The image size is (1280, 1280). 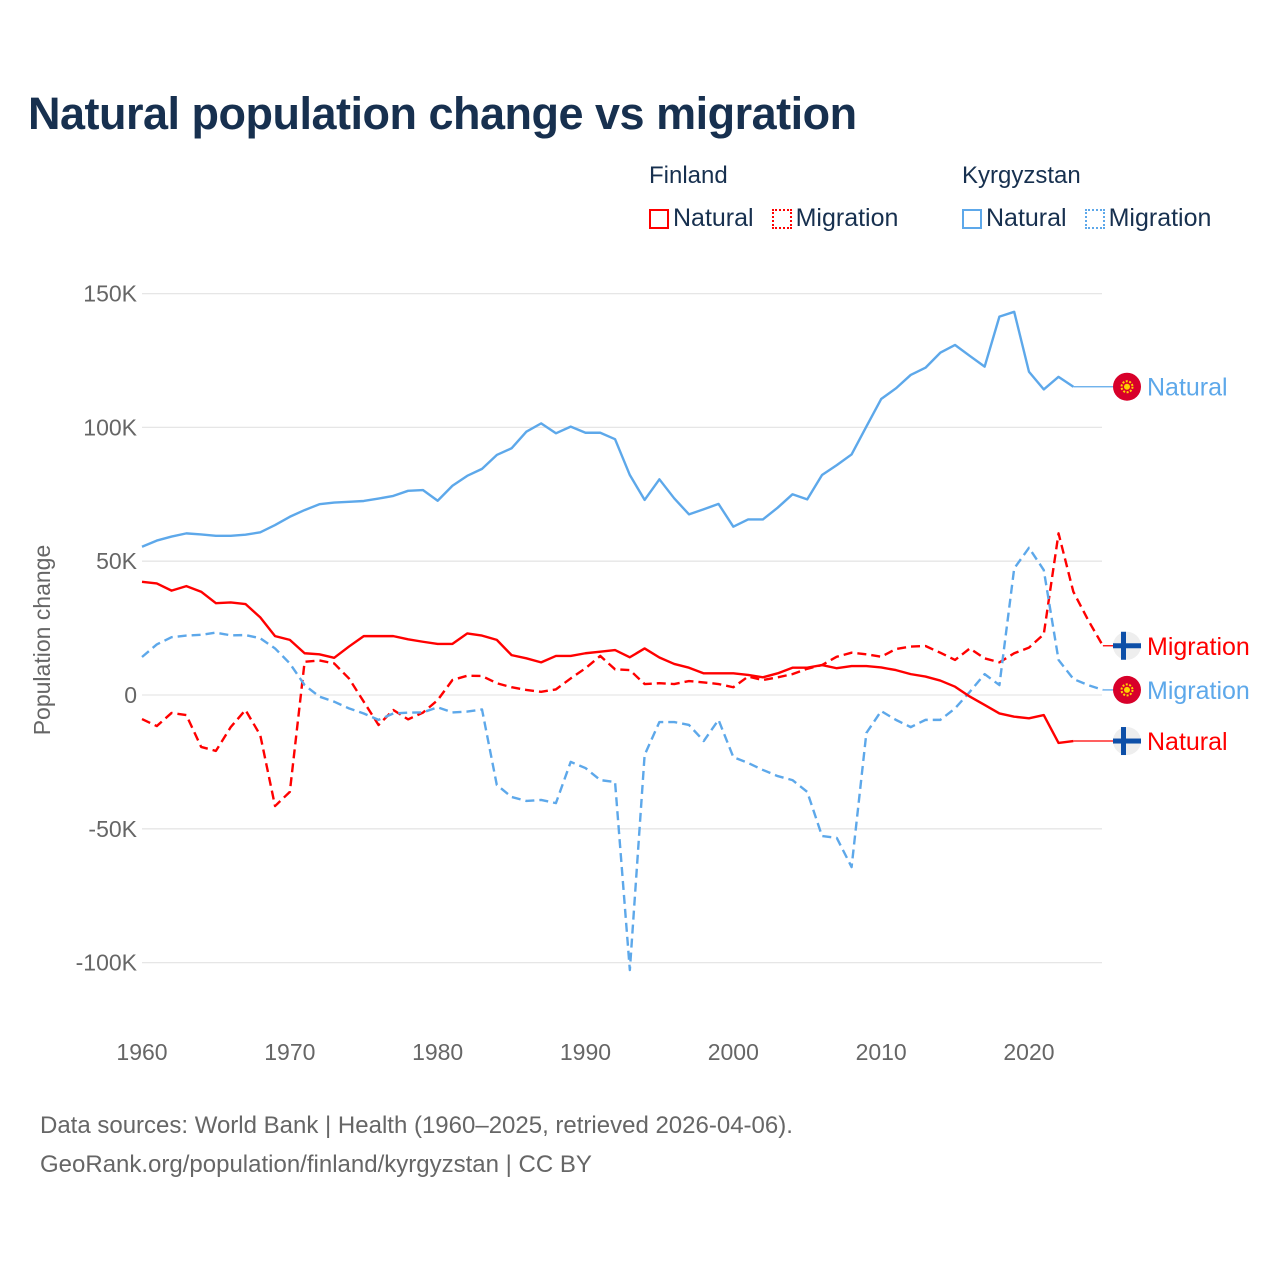 I want to click on series-line-kyrgyzstan-natural, so click(x=607, y=429).